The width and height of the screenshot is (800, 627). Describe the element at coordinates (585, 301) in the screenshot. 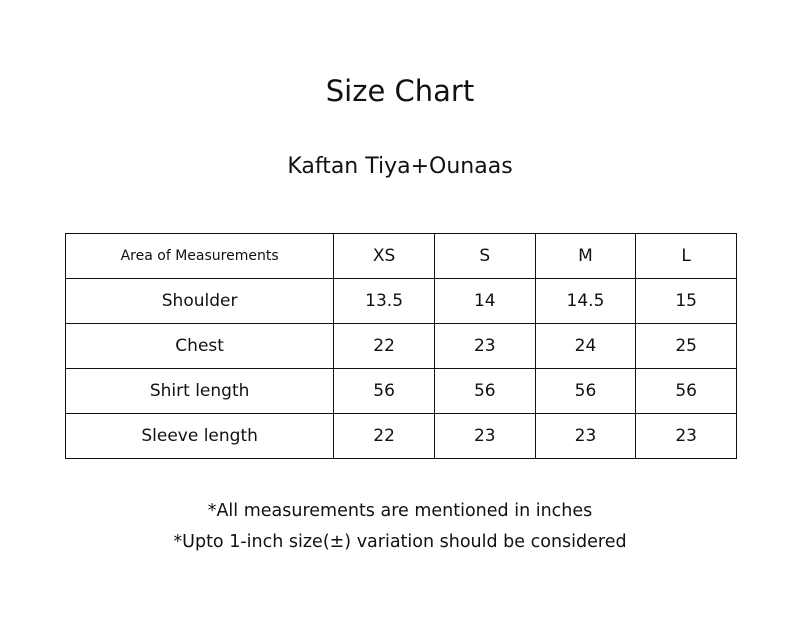

I see `table-cell: 14.5` at that location.